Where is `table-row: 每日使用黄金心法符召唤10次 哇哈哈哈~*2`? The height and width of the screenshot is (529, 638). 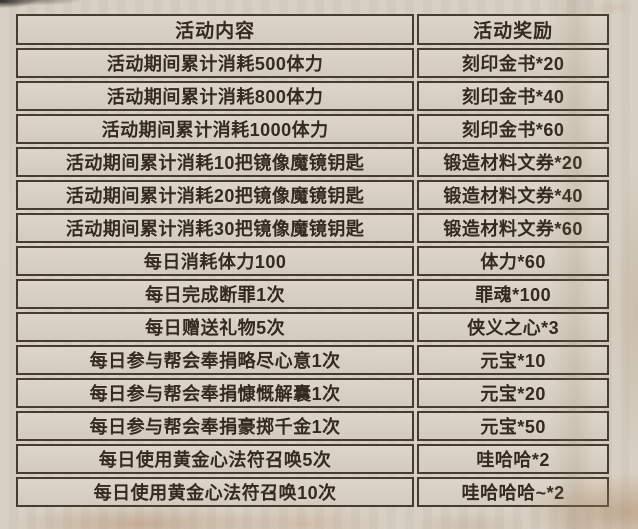
table-row: 每日使用黄金心法符召唤10次 哇哈哈哈~*2 is located at coordinates (312, 492).